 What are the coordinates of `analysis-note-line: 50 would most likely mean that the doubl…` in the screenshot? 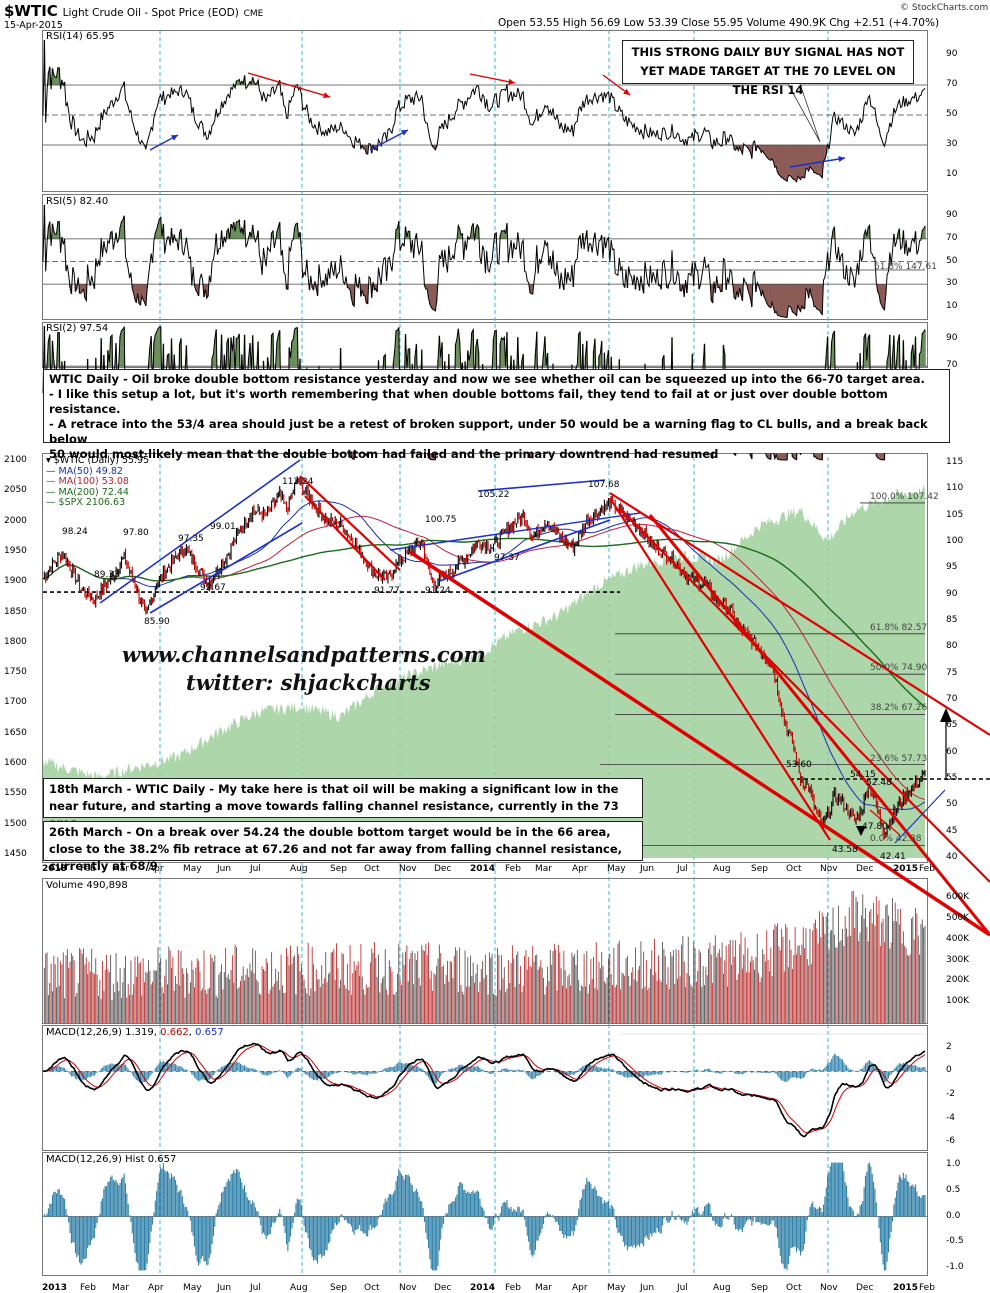 It's located at (384, 454).